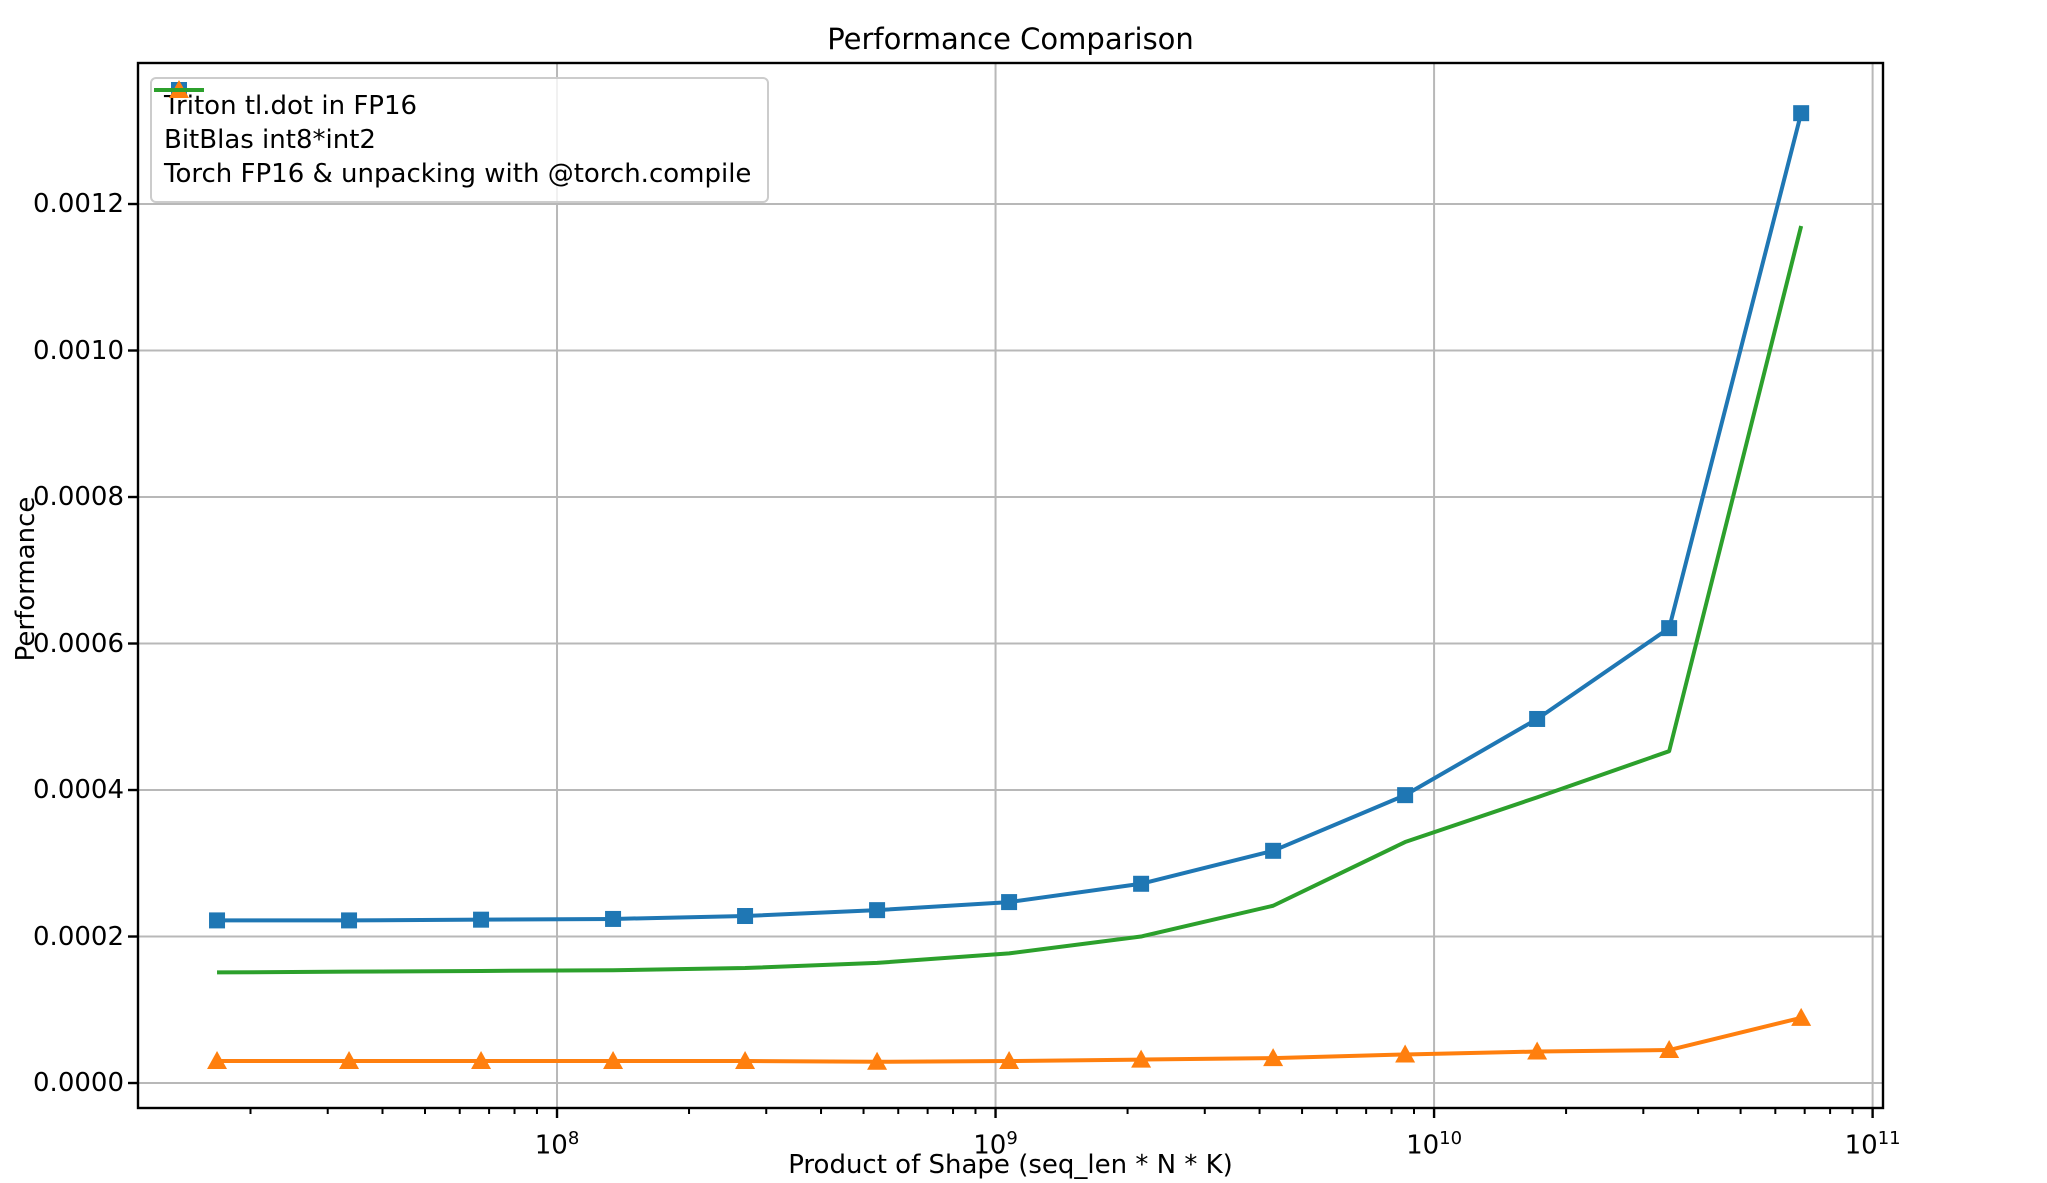 Image resolution: width=2047 pixels, height=1183 pixels. Describe the element at coordinates (1434, 1144) in the screenshot. I see `x-tick-label: 1010` at that location.